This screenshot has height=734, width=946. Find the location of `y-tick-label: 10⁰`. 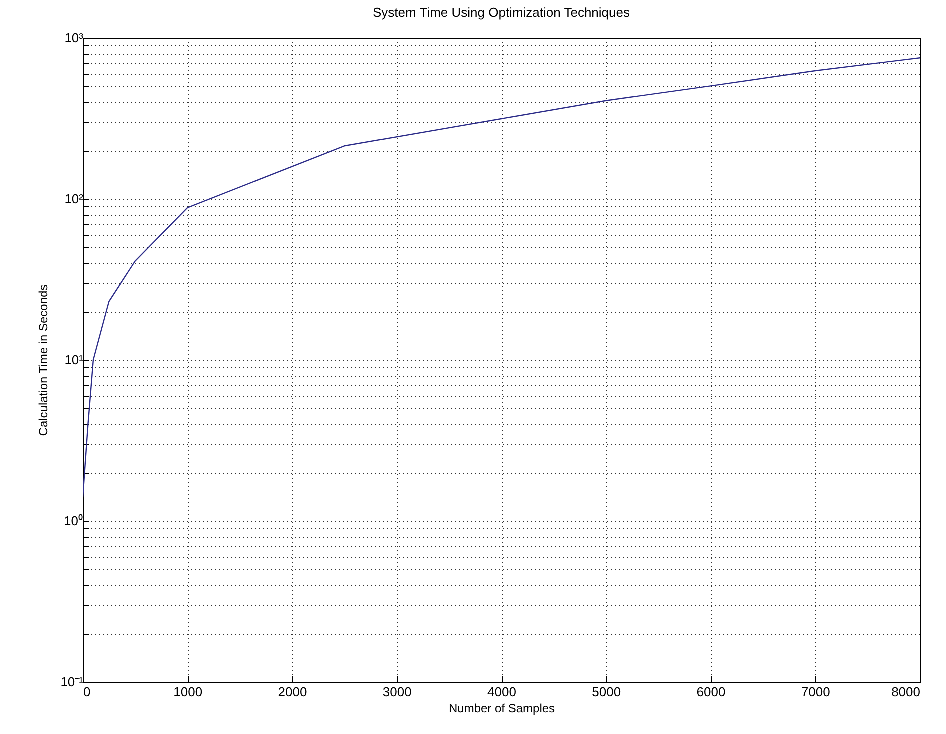

y-tick-label: 10⁰ is located at coordinates (74, 521).